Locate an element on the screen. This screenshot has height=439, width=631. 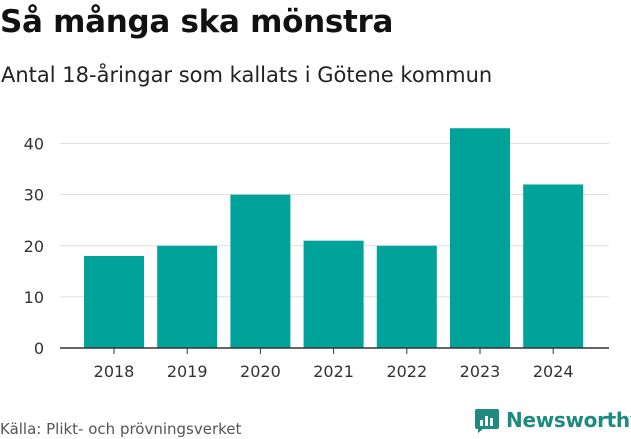
y-tick-label: 20 is located at coordinates (34, 246).